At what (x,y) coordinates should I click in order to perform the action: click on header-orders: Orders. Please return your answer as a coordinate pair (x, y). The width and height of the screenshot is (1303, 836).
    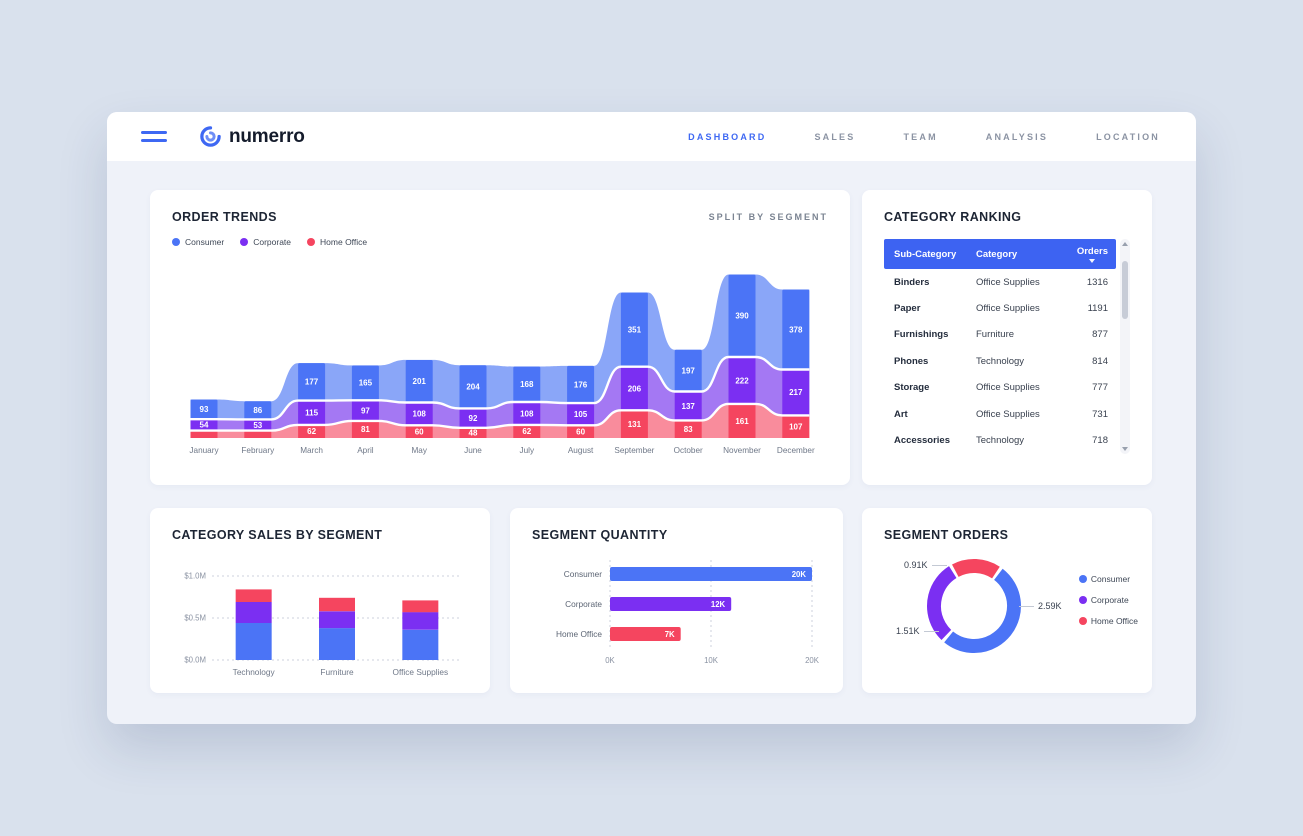
    Looking at the image, I should click on (1092, 254).